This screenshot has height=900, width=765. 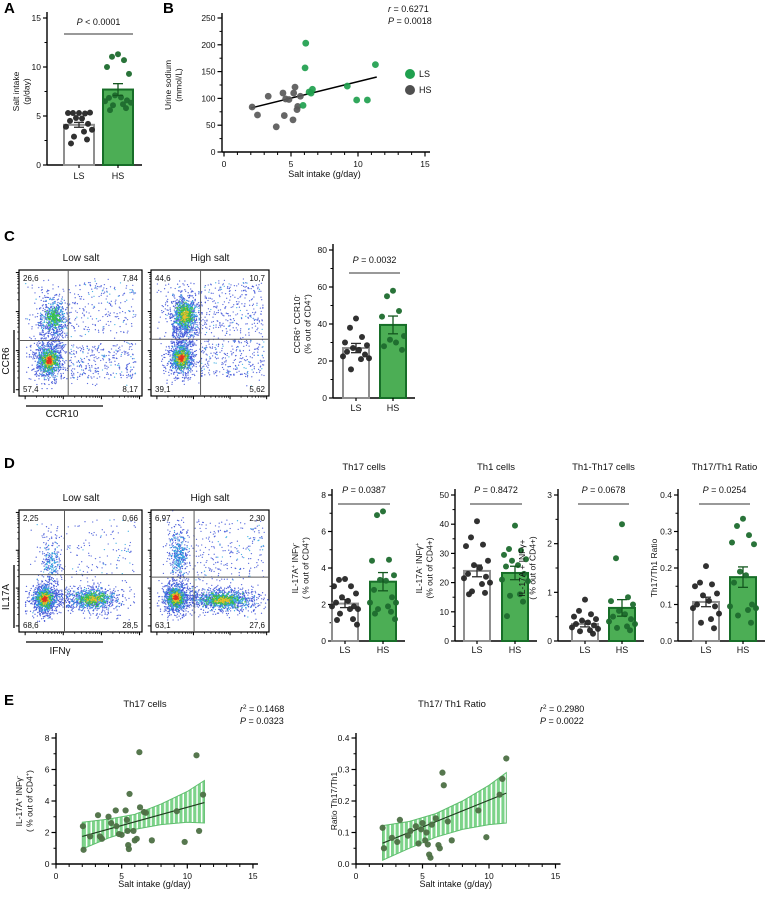 What do you see at coordinates (130, 389) in the screenshot?
I see `svg-text: 8,17` at bounding box center [130, 389].